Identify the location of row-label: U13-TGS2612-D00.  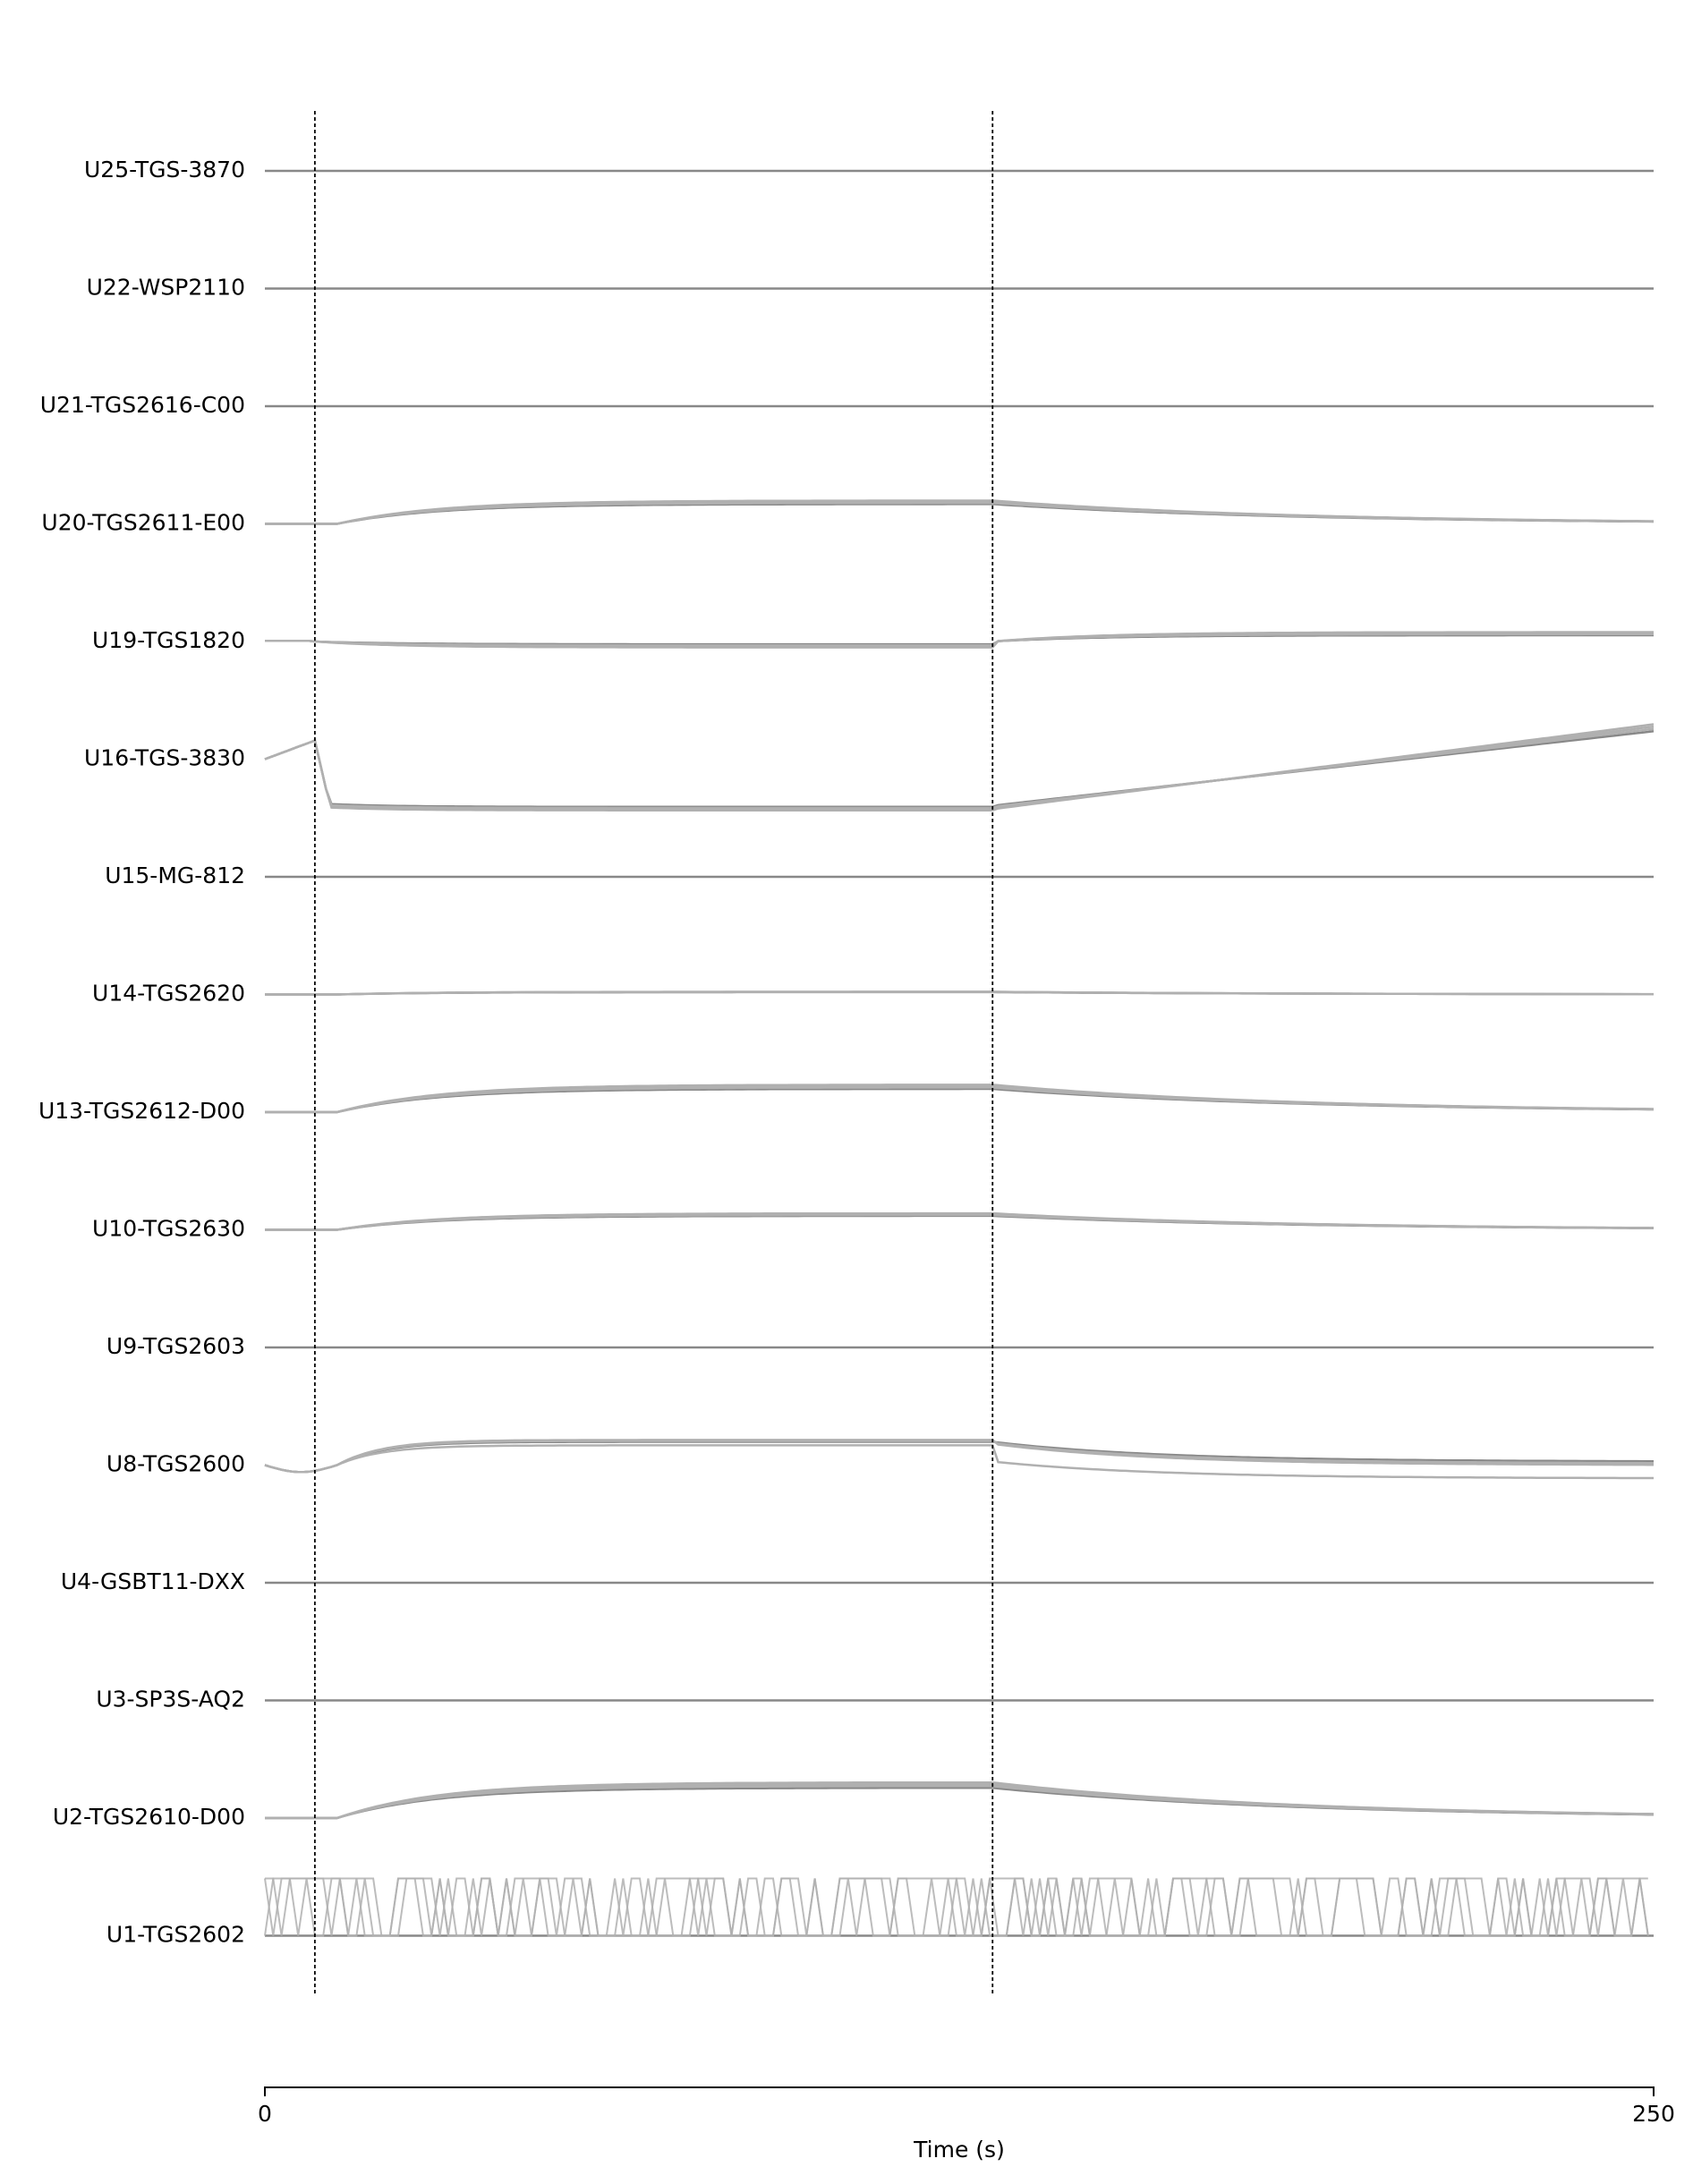
(141, 1111).